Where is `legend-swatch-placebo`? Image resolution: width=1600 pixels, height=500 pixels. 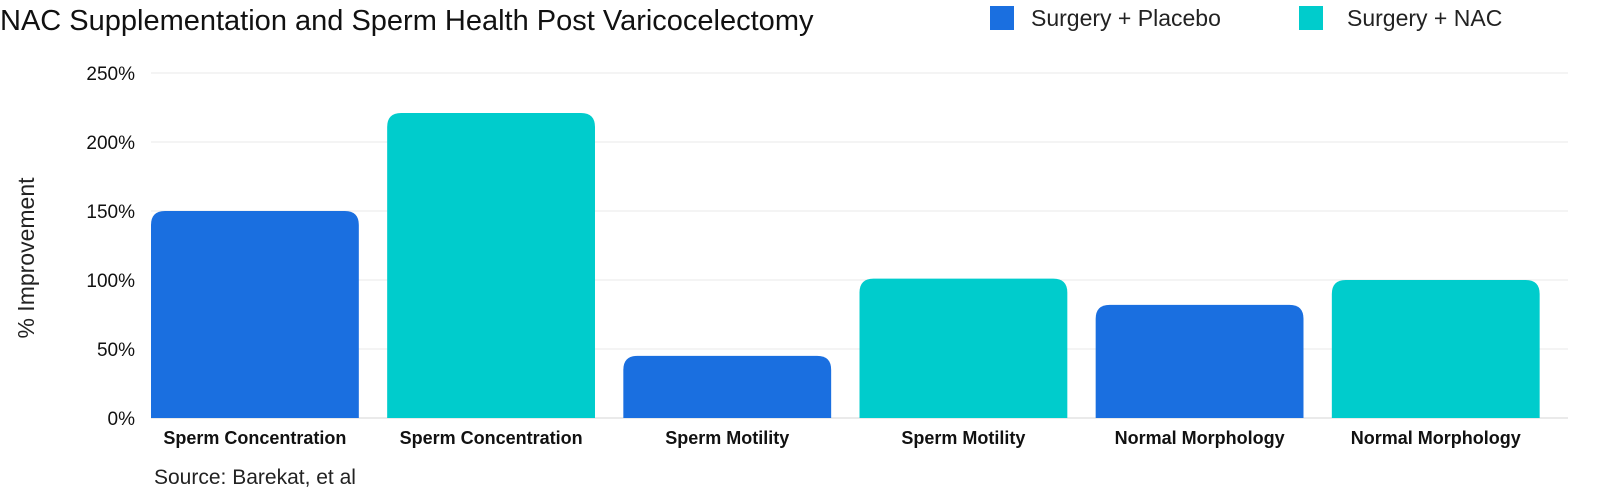
legend-swatch-placebo is located at coordinates (1002, 18).